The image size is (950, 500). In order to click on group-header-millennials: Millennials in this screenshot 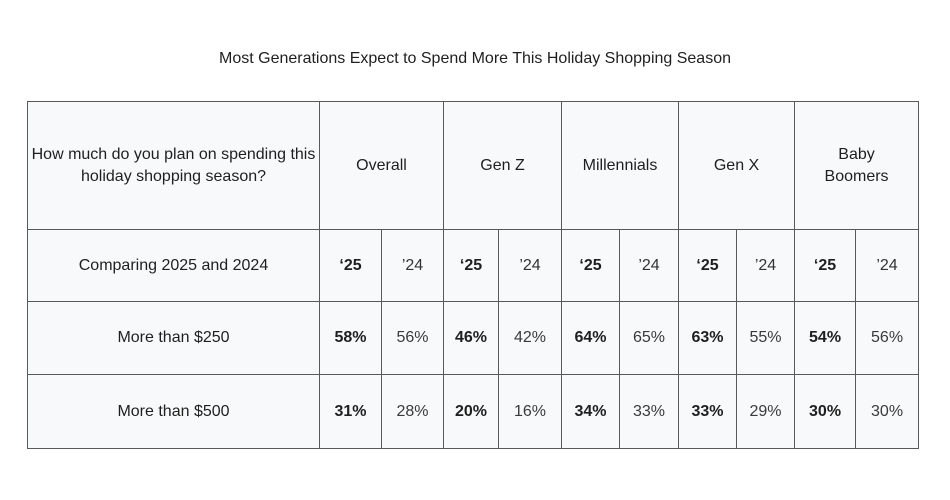, I will do `click(620, 165)`.